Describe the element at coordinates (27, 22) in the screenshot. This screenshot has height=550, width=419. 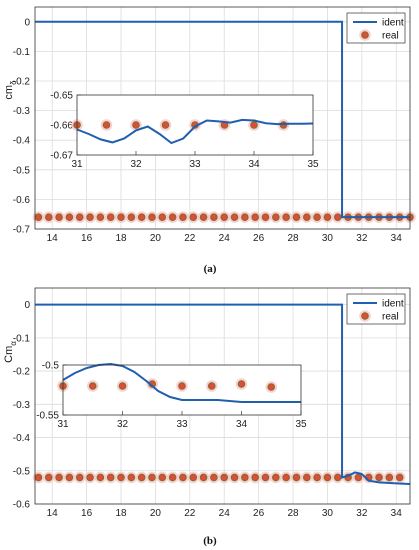
I see `y-tick-label: 0` at that location.